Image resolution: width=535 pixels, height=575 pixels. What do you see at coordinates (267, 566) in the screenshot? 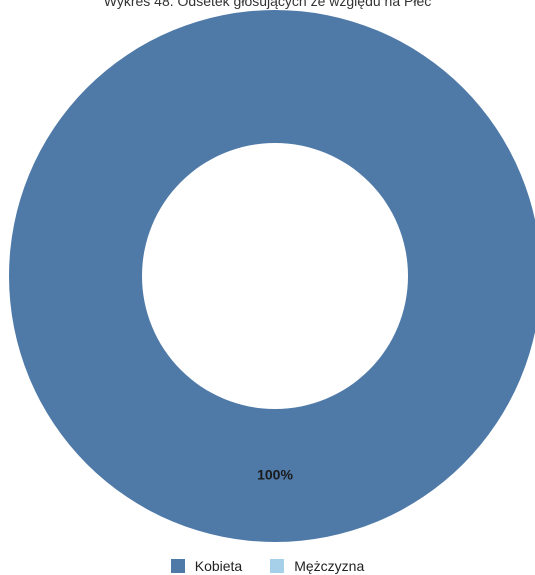
I see `chart-legend: Kobieta Mężczyzna` at bounding box center [267, 566].